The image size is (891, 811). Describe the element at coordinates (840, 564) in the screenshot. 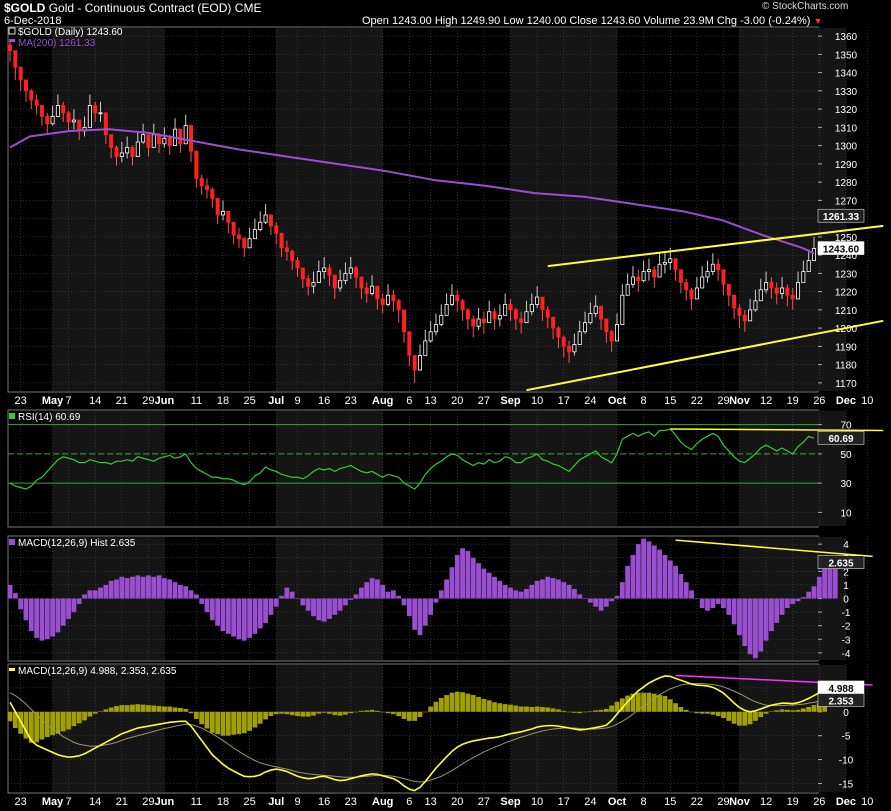

I see `hist-last-value: 2.635` at that location.